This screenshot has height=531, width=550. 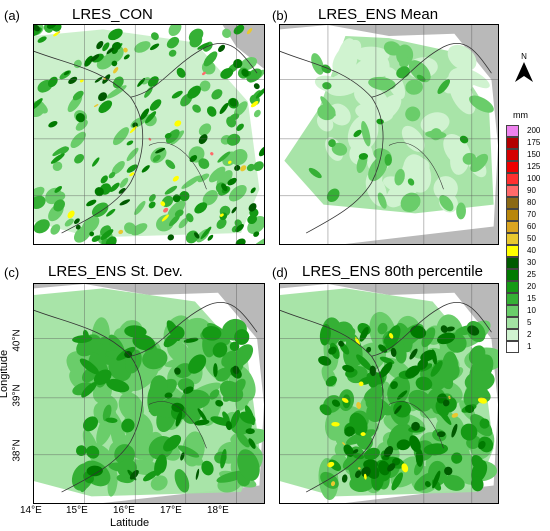 I want to click on legend-label: 2, so click(x=529, y=334).